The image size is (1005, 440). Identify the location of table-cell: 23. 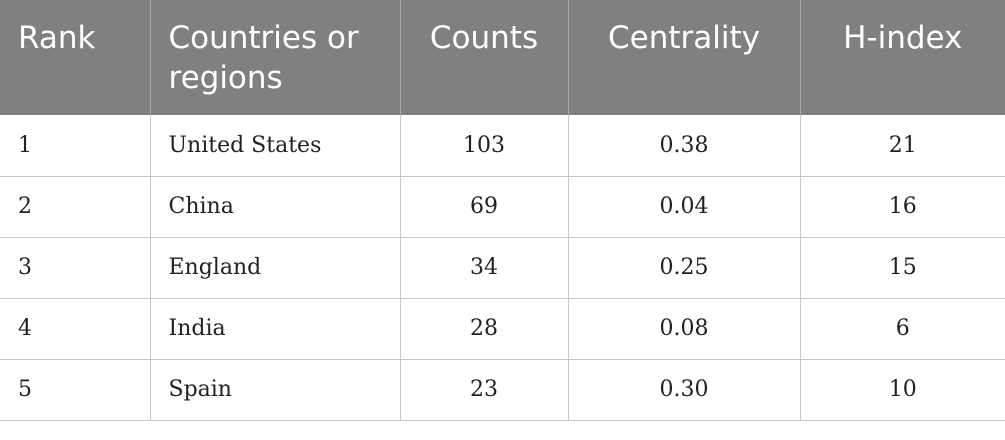
(483, 390).